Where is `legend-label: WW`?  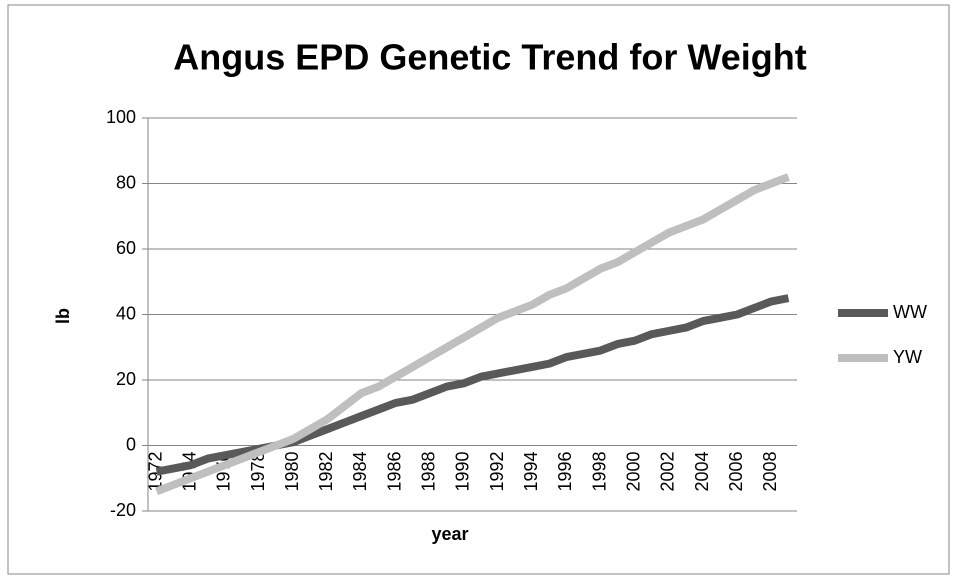
legend-label: WW is located at coordinates (910, 312).